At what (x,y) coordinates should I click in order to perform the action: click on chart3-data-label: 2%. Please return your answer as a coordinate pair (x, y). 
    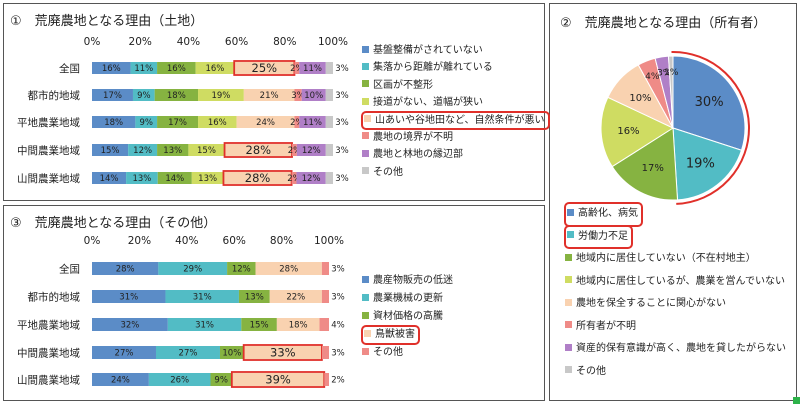
    Looking at the image, I should click on (338, 381).